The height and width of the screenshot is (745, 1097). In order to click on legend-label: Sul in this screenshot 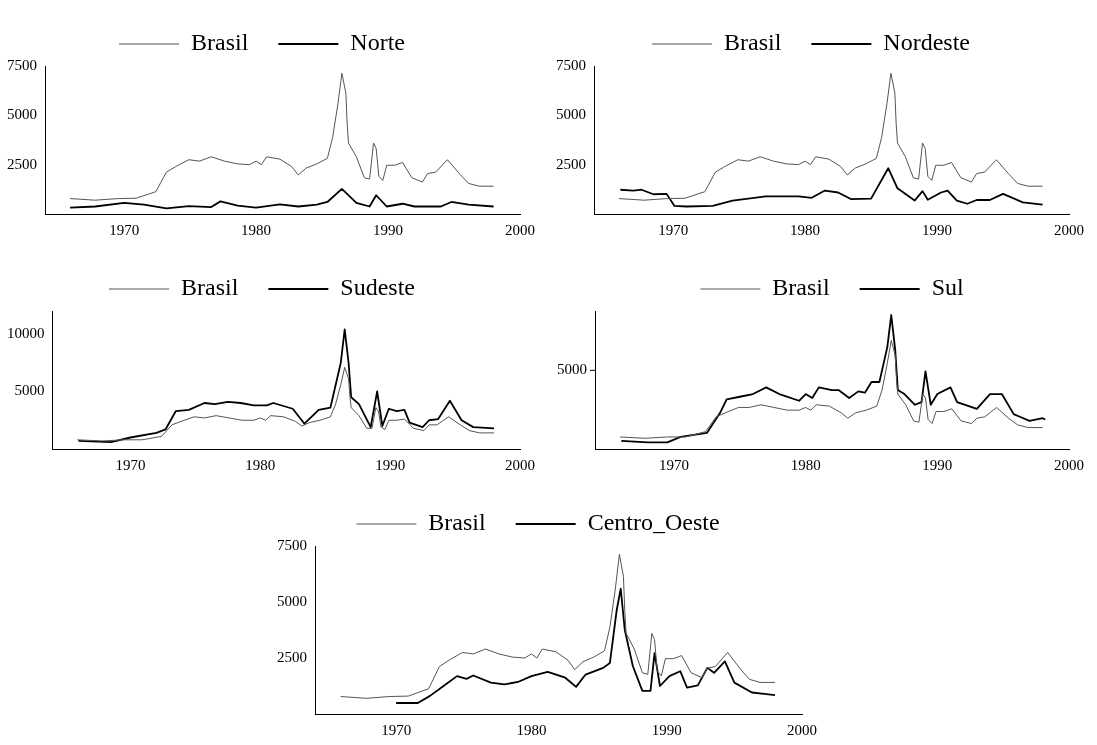, I will do `click(947, 287)`.